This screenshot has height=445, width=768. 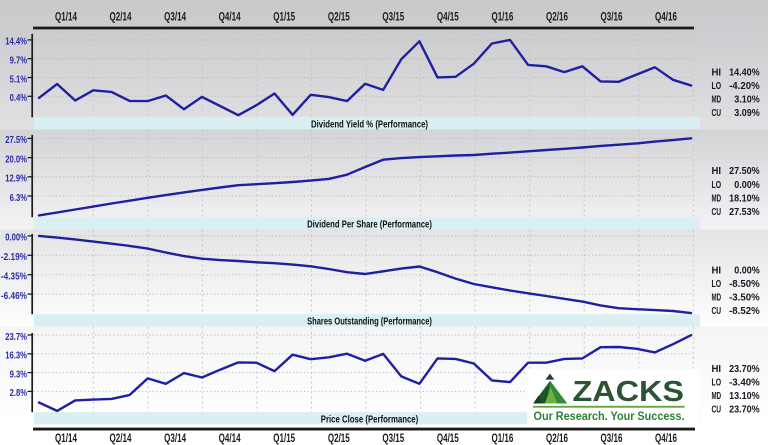 I want to click on svg-text: 13.10%, so click(x=744, y=396).